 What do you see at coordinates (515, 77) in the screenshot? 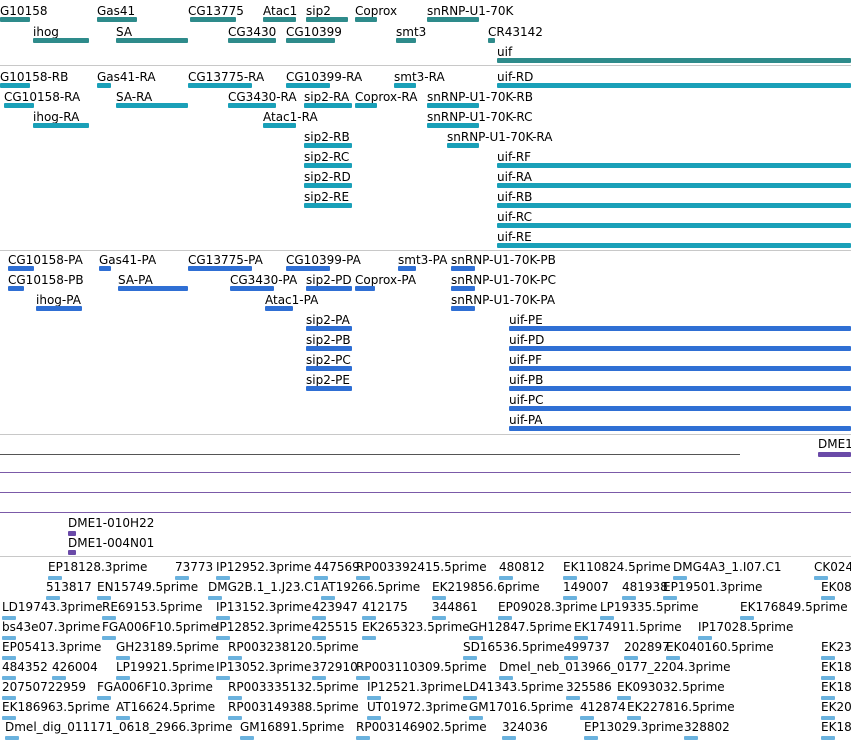
I see `feature-label: uif-RD` at bounding box center [515, 77].